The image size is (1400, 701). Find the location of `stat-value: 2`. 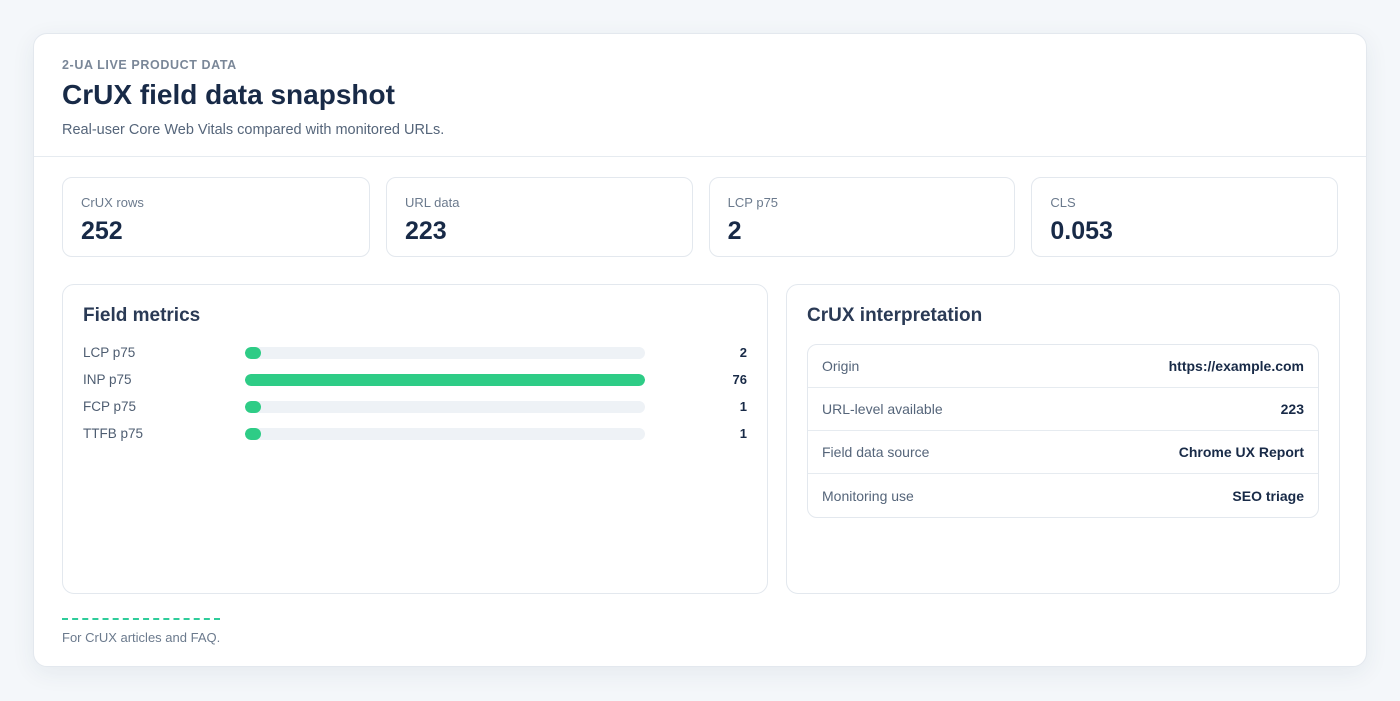

stat-value: 2 is located at coordinates (734, 231).